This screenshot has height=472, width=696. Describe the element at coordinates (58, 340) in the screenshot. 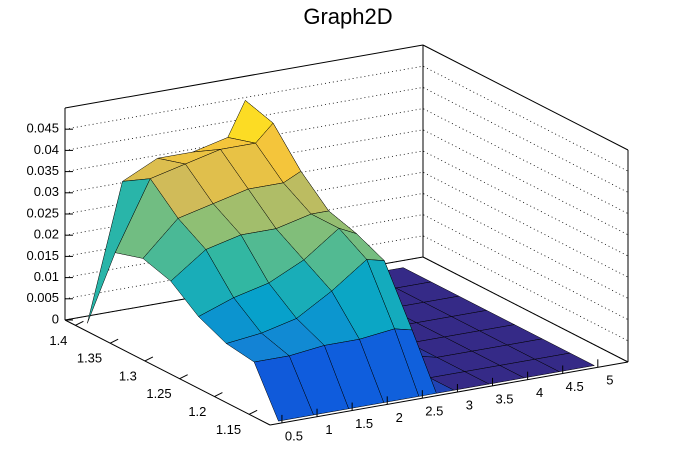

I see `y-tick-label: 1.4` at that location.